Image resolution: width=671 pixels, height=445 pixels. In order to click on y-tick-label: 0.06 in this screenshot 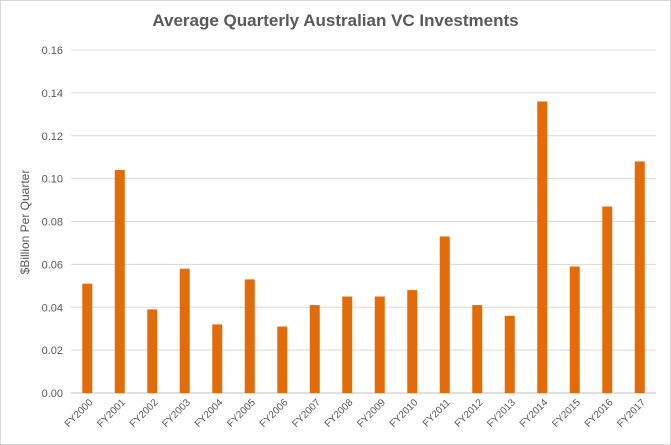, I will do `click(52, 265)`.